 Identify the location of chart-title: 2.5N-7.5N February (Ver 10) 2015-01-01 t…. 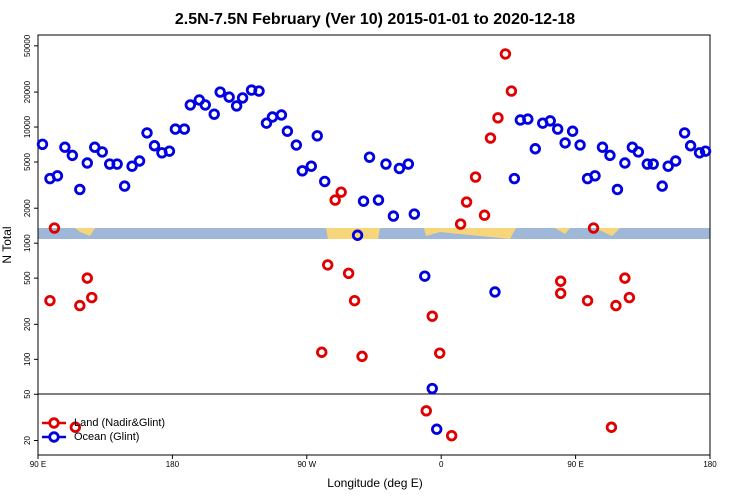
(375, 19).